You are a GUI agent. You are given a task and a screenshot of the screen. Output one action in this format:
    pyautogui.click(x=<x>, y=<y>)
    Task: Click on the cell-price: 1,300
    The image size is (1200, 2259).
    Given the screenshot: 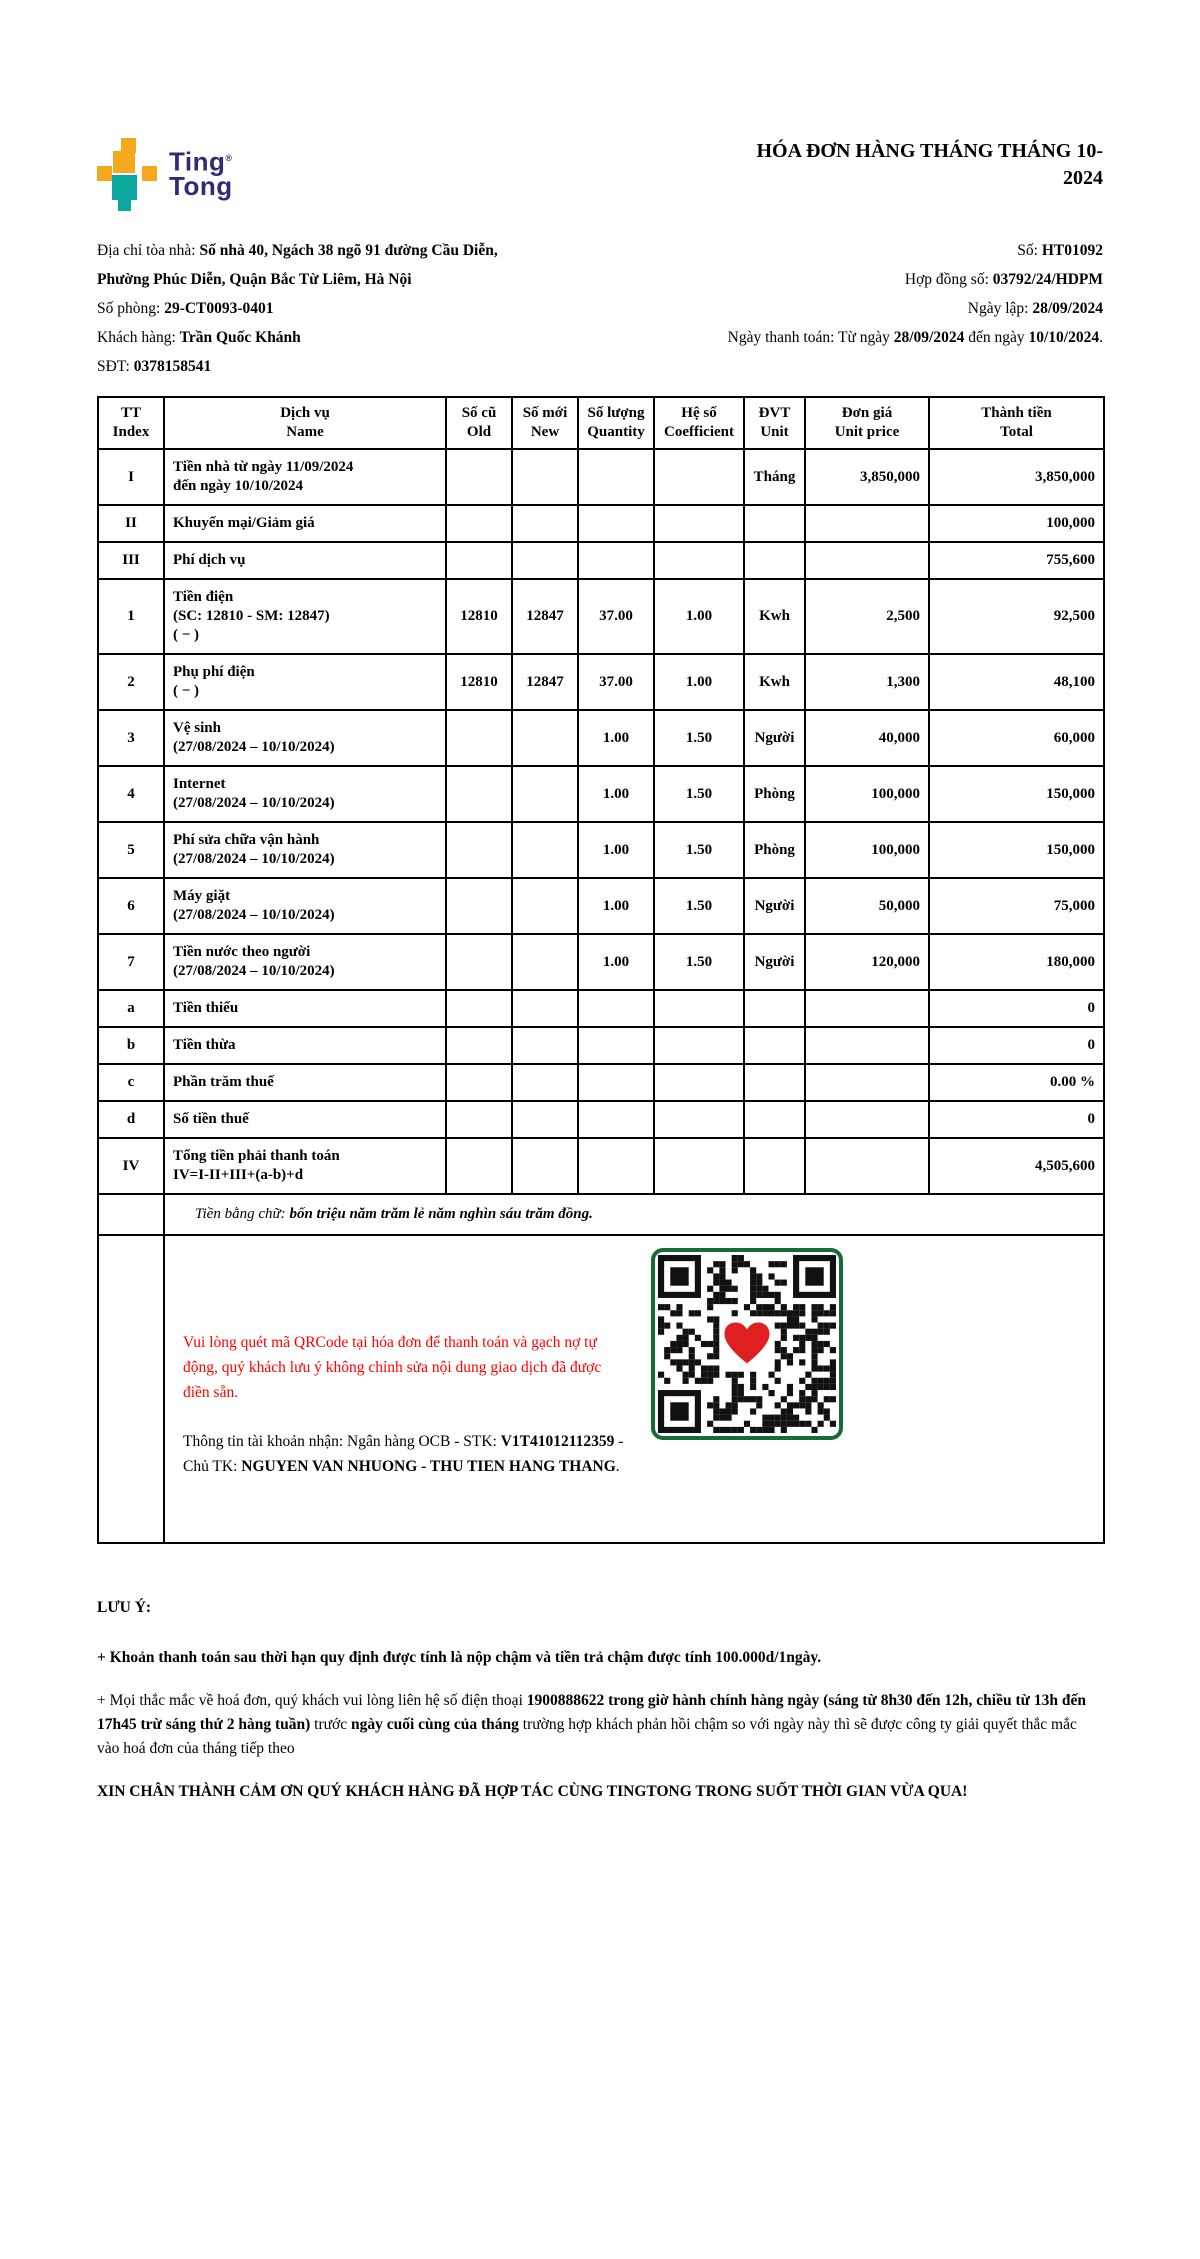 What is the action you would take?
    pyautogui.click(x=867, y=682)
    